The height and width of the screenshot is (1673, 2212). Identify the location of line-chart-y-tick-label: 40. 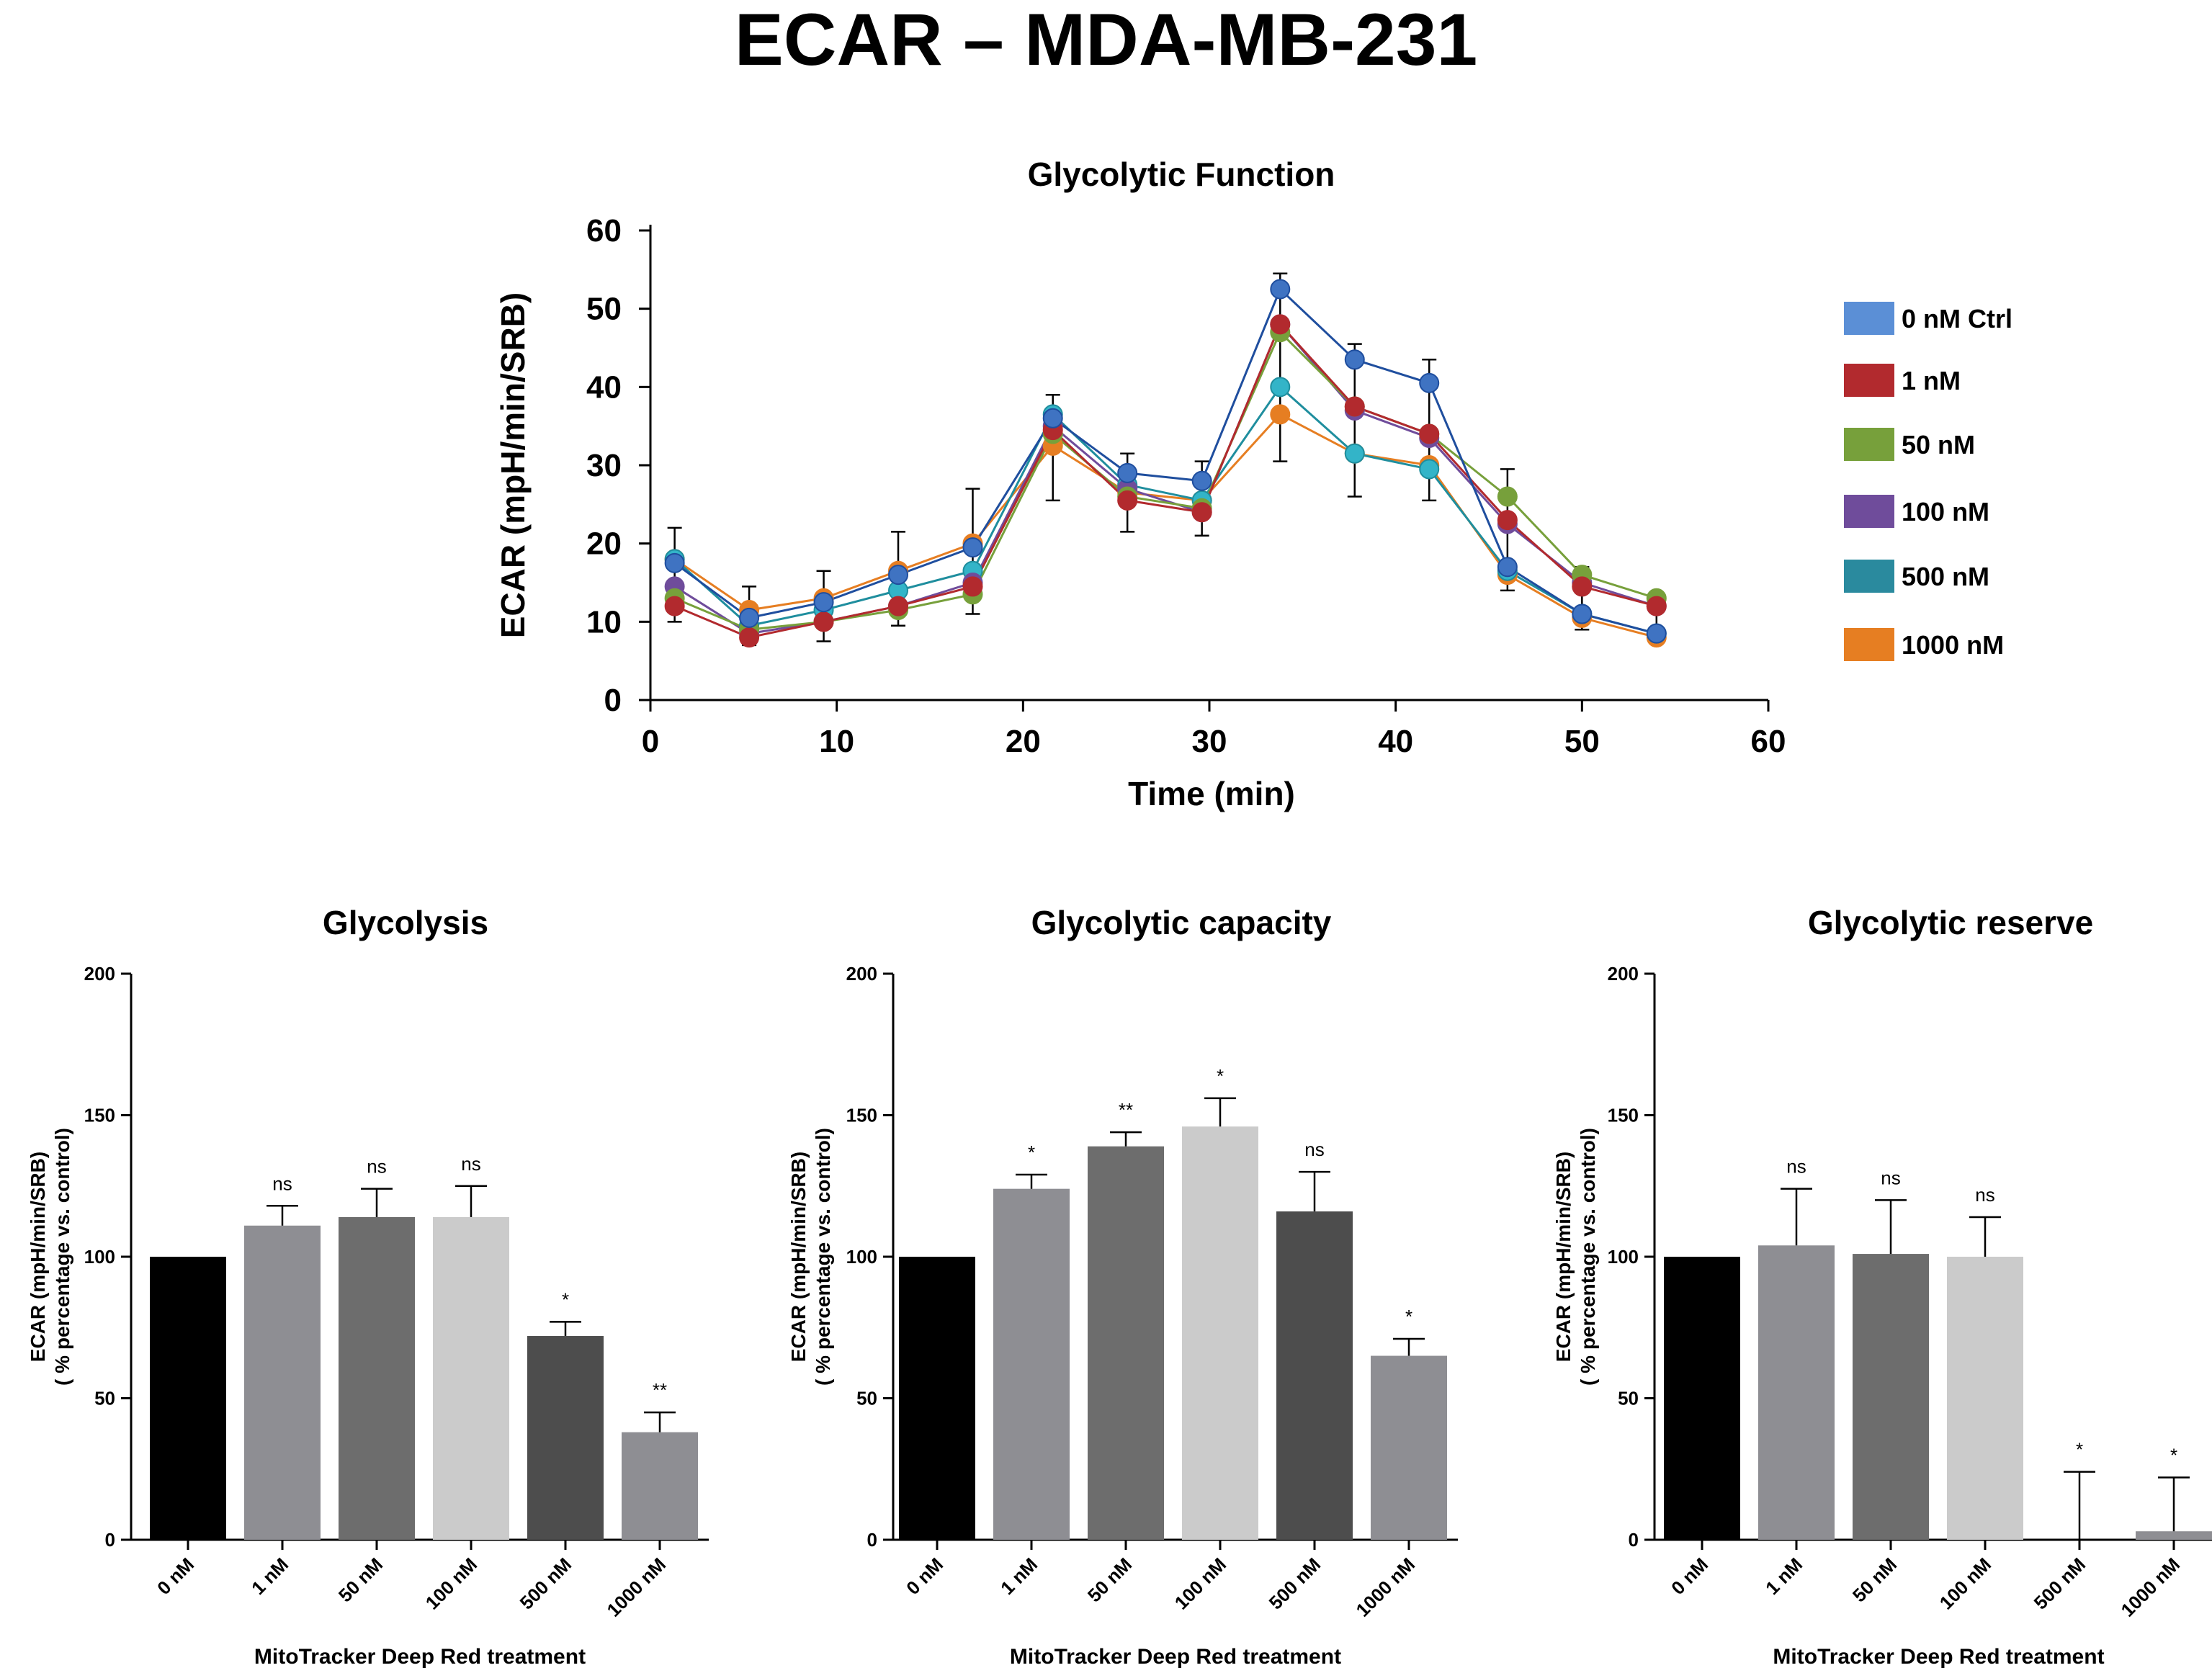
(604, 387).